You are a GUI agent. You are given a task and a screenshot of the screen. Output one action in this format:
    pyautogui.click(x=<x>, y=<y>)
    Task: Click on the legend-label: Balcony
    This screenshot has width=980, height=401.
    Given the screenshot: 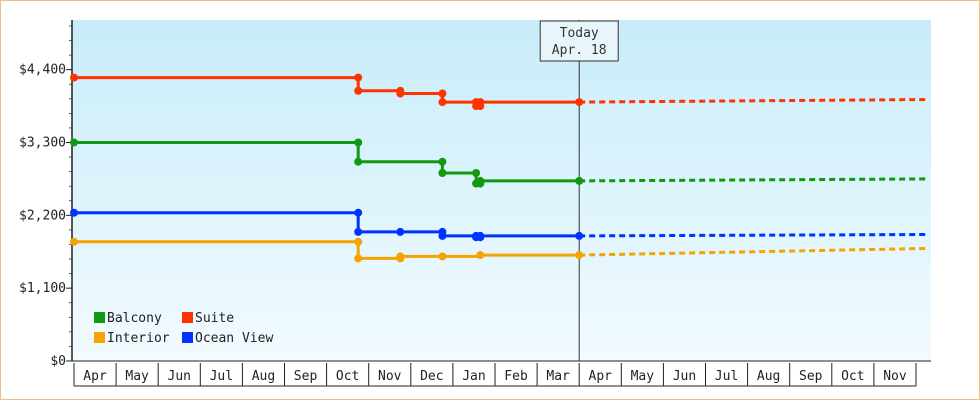 What is the action you would take?
    pyautogui.click(x=134, y=318)
    